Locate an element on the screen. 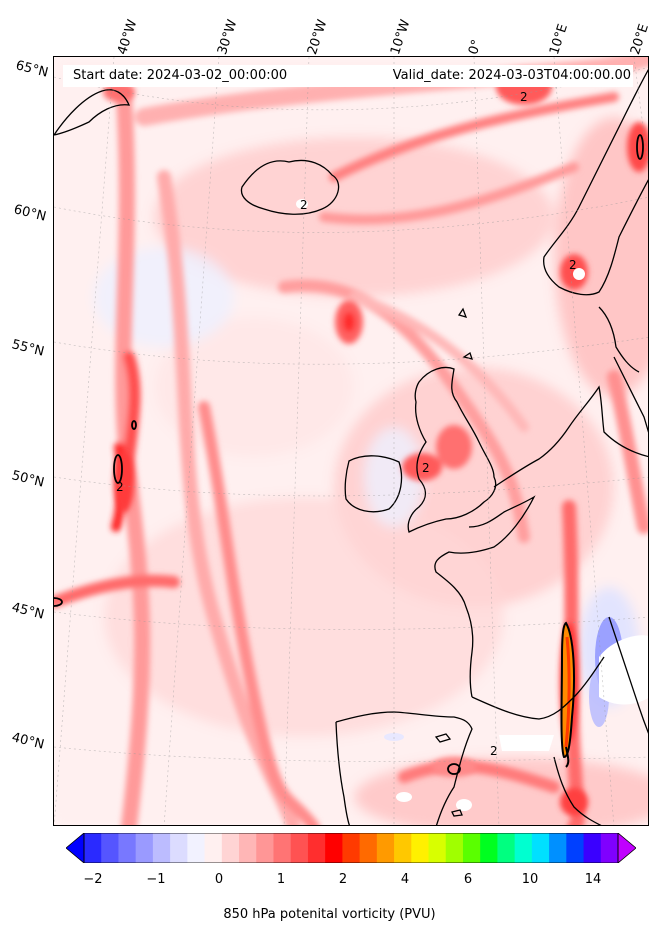  lon-label-10w: 10°W is located at coordinates (401, 37).